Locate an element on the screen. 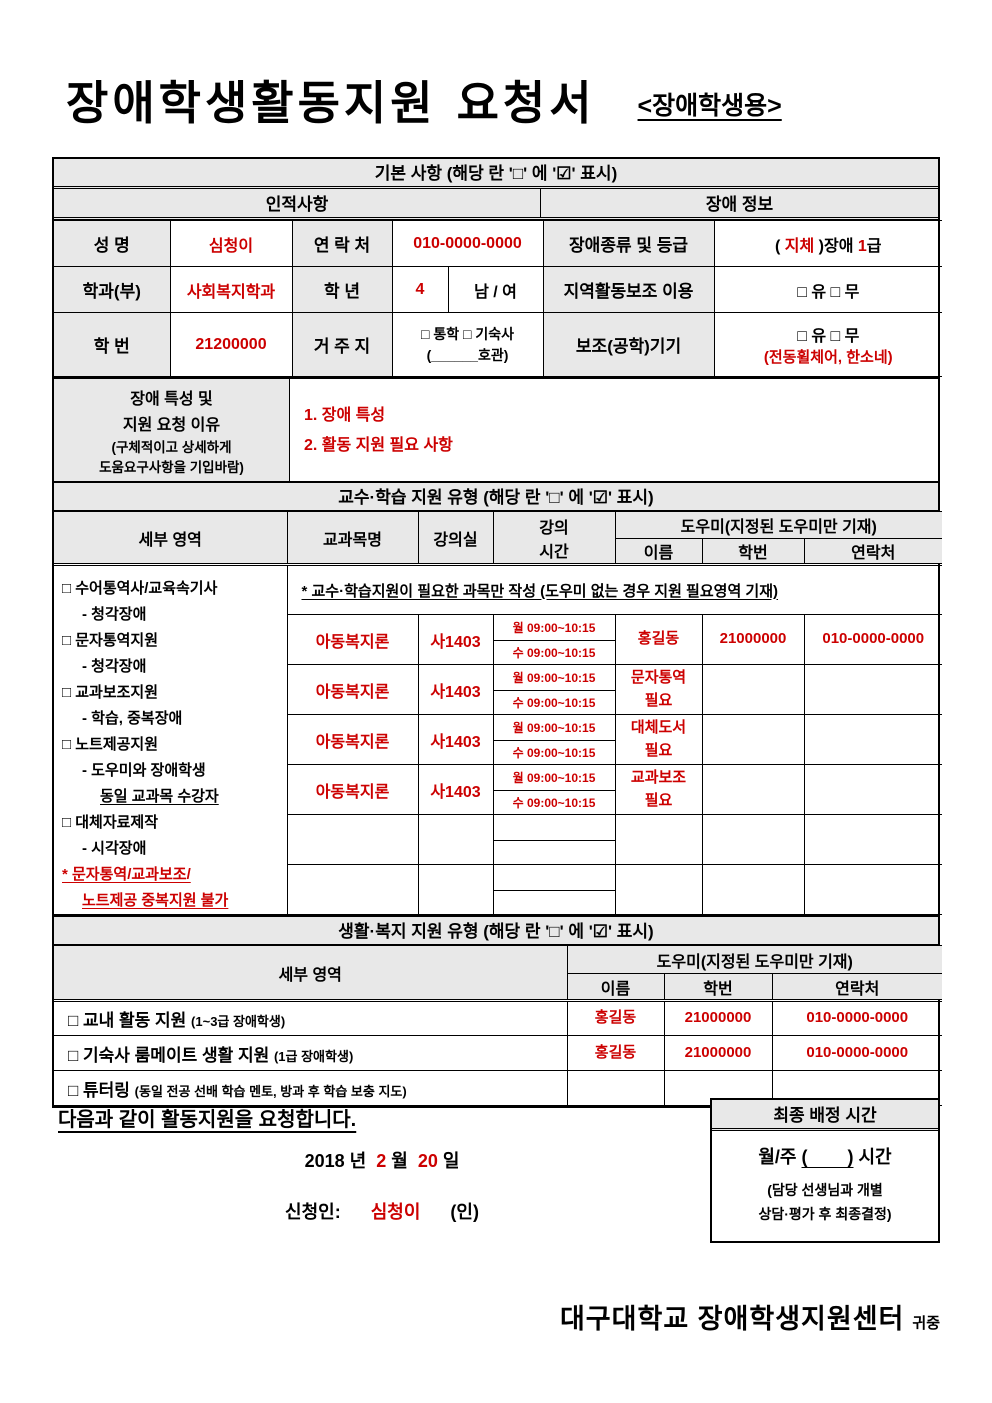  date-year: 2018 is located at coordinates (324, 1161).